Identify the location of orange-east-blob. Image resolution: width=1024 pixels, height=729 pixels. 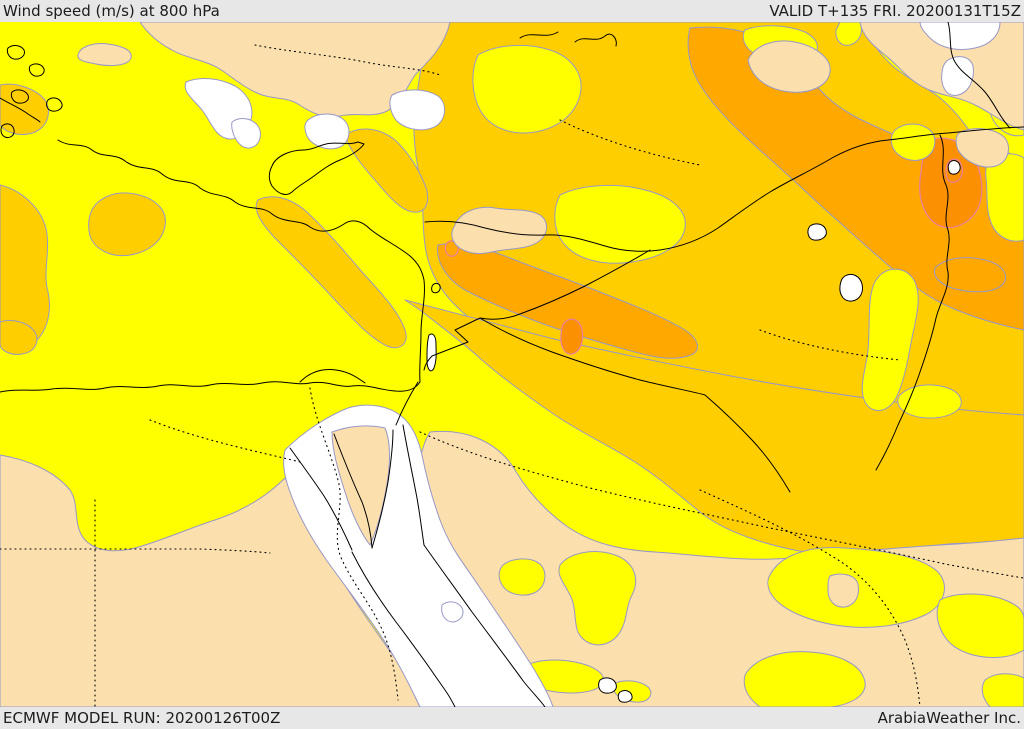
(970, 275).